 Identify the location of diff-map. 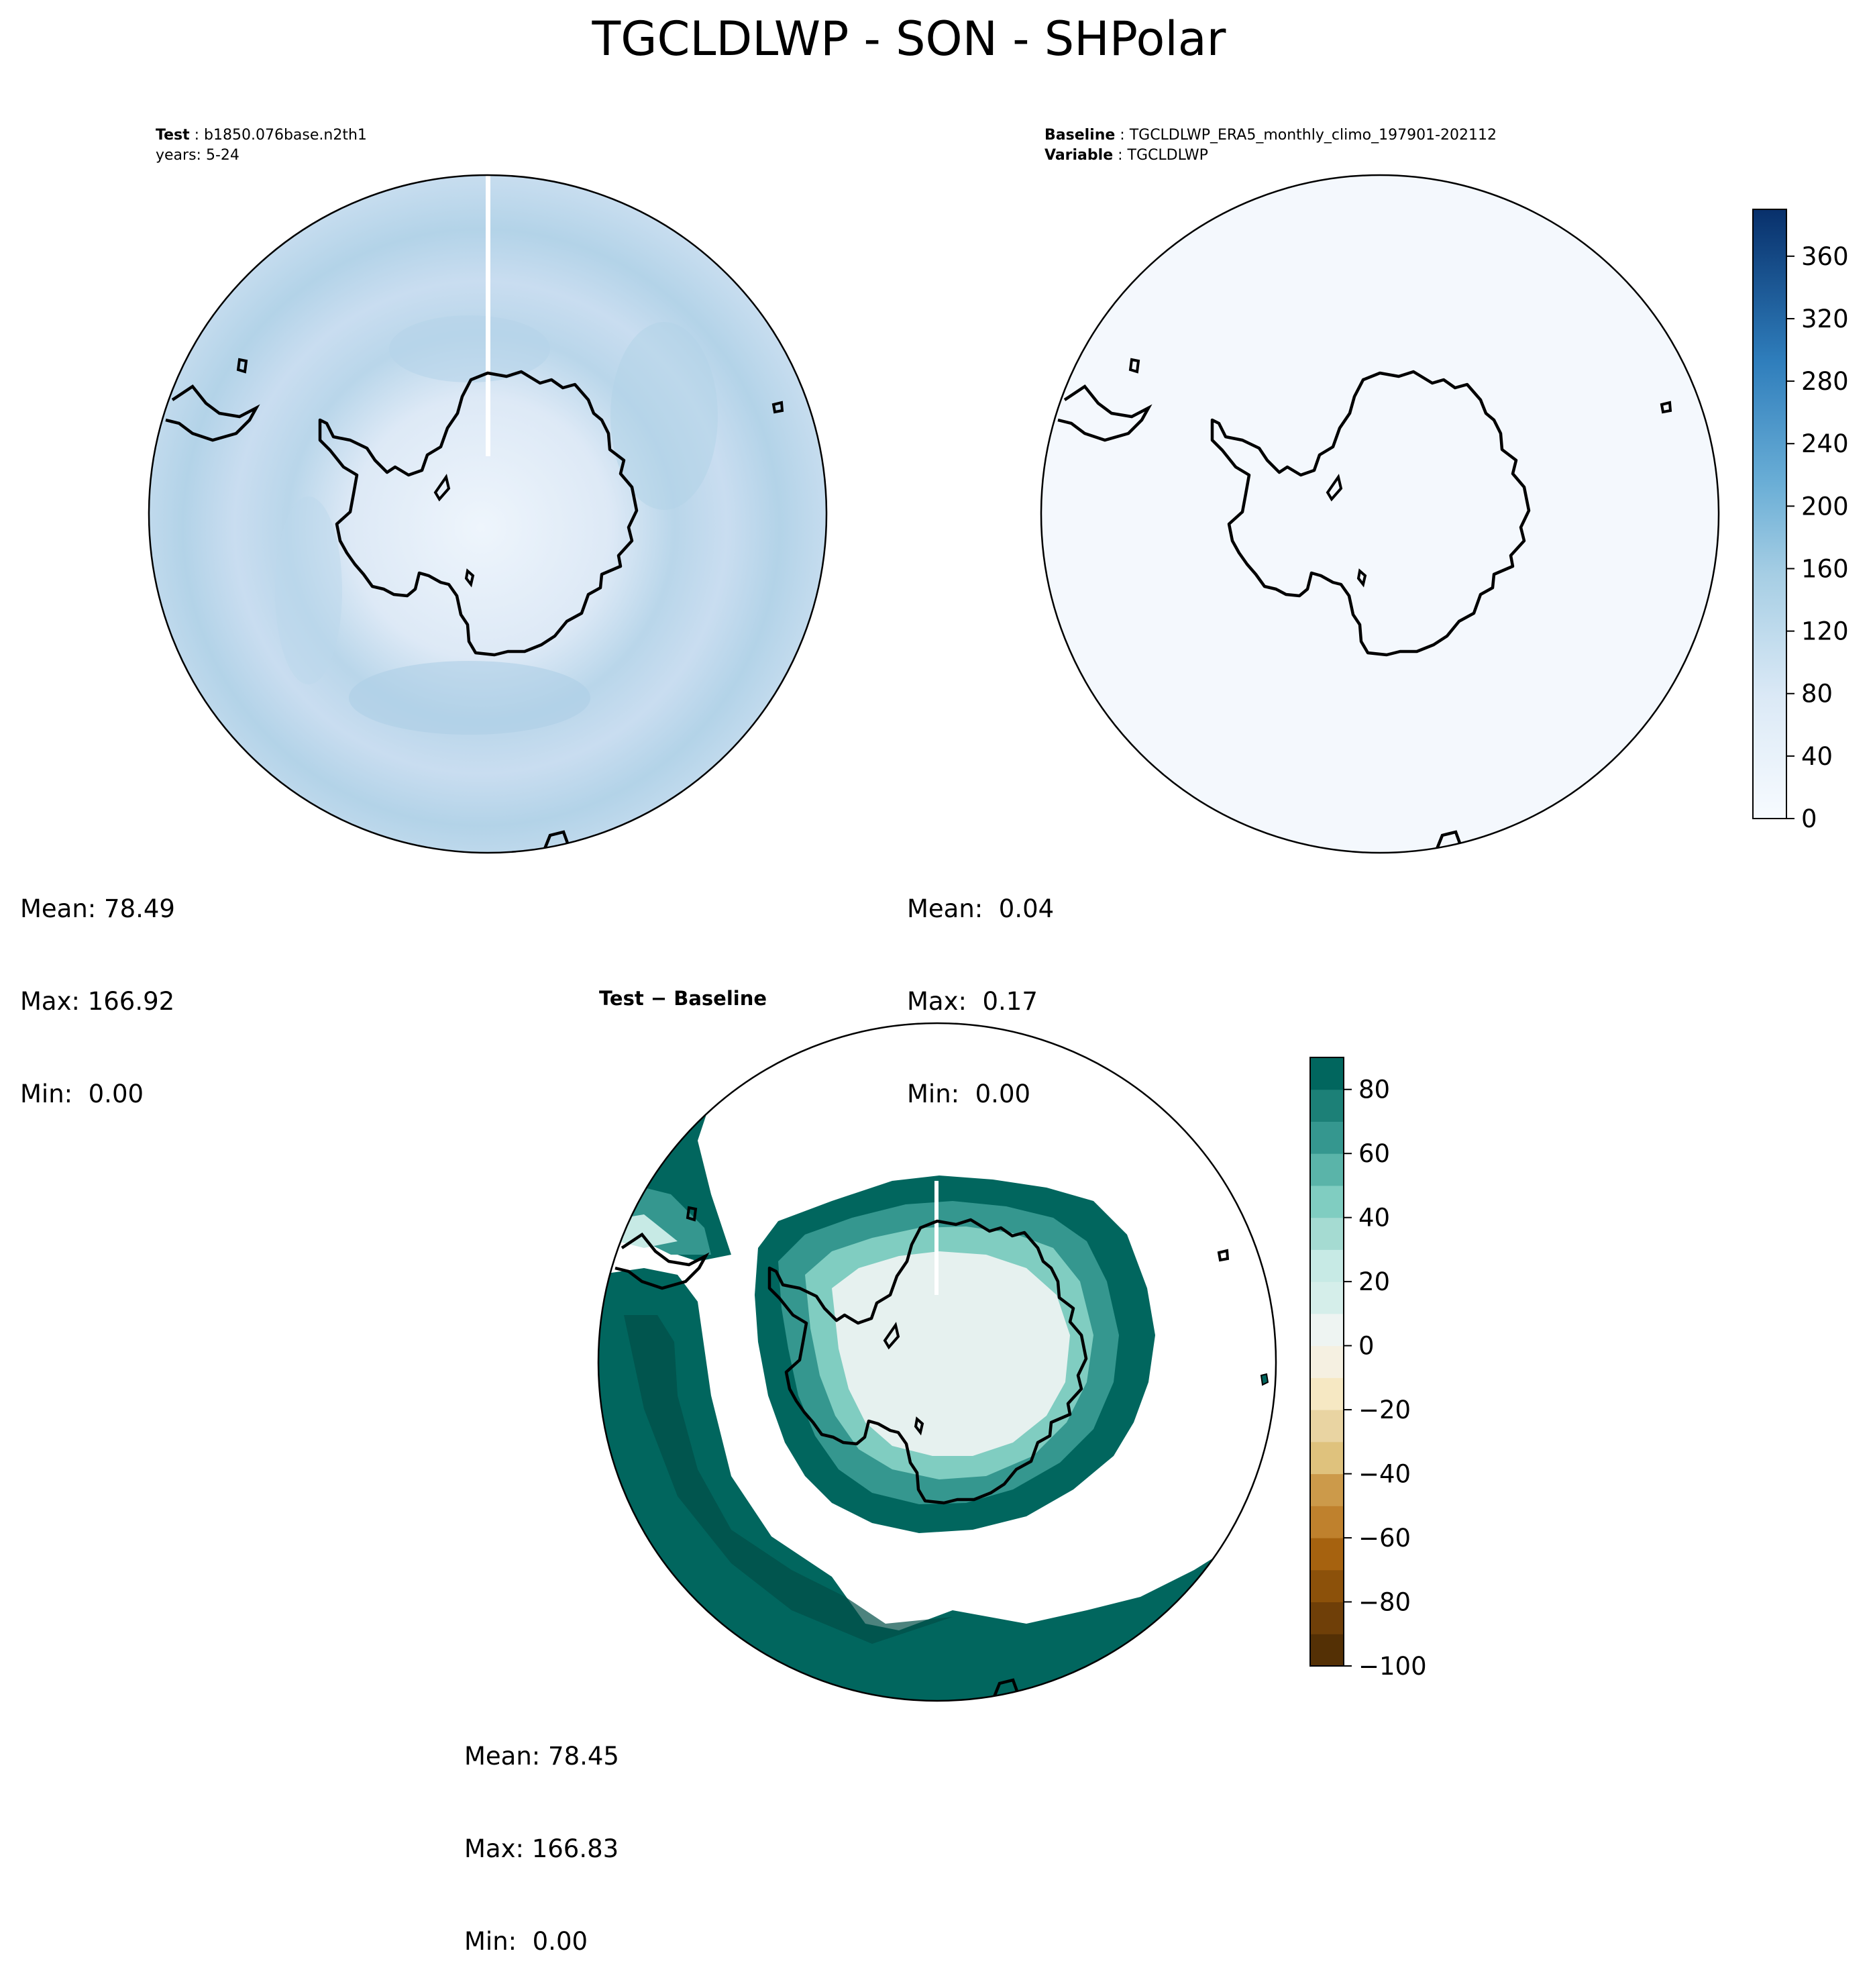
(937, 1362).